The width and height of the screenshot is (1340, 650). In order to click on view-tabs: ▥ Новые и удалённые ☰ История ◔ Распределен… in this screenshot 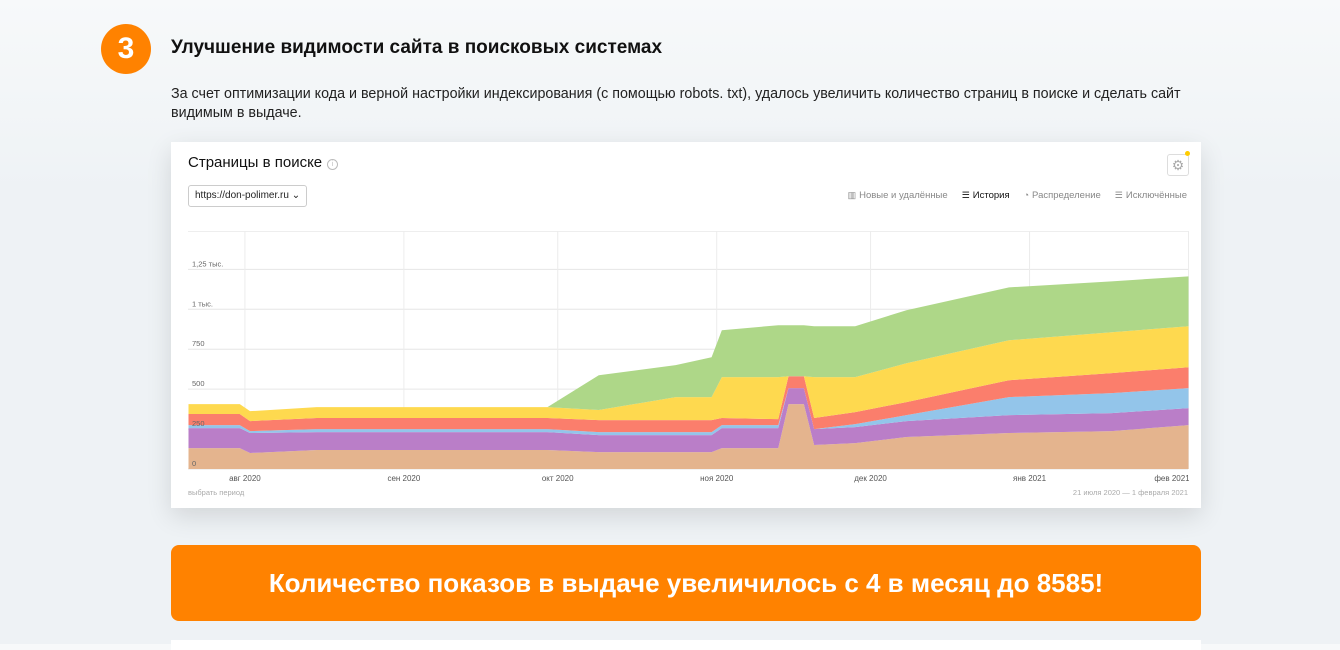, I will do `click(1017, 195)`.